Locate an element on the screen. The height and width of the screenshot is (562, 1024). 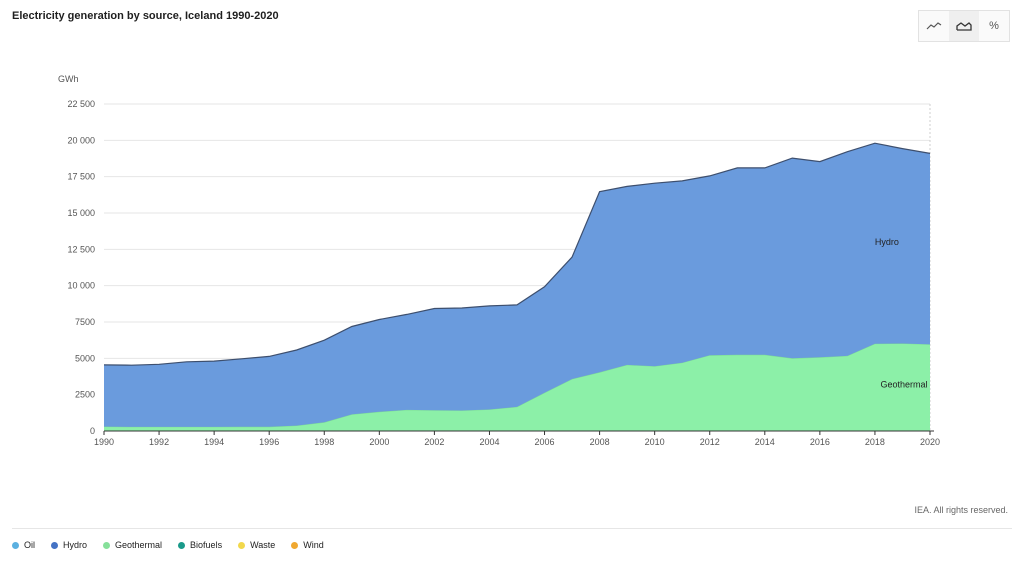
x-tick-label: 2012 is located at coordinates (710, 442).